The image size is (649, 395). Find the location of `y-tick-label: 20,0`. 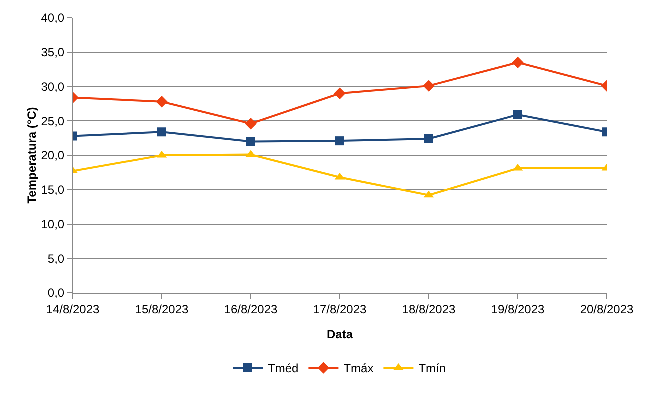

y-tick-label: 20,0 is located at coordinates (53, 155).